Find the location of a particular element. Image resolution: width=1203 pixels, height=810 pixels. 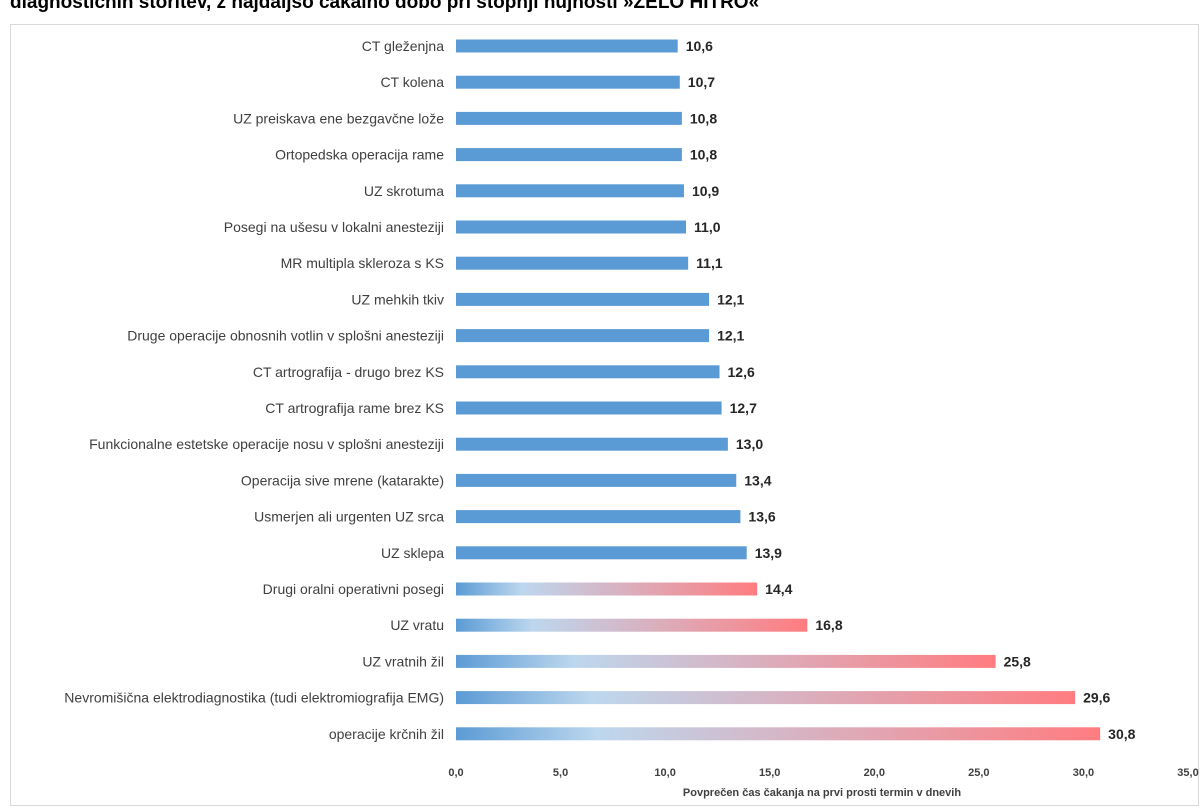

data-label: 10,6 is located at coordinates (699, 46).